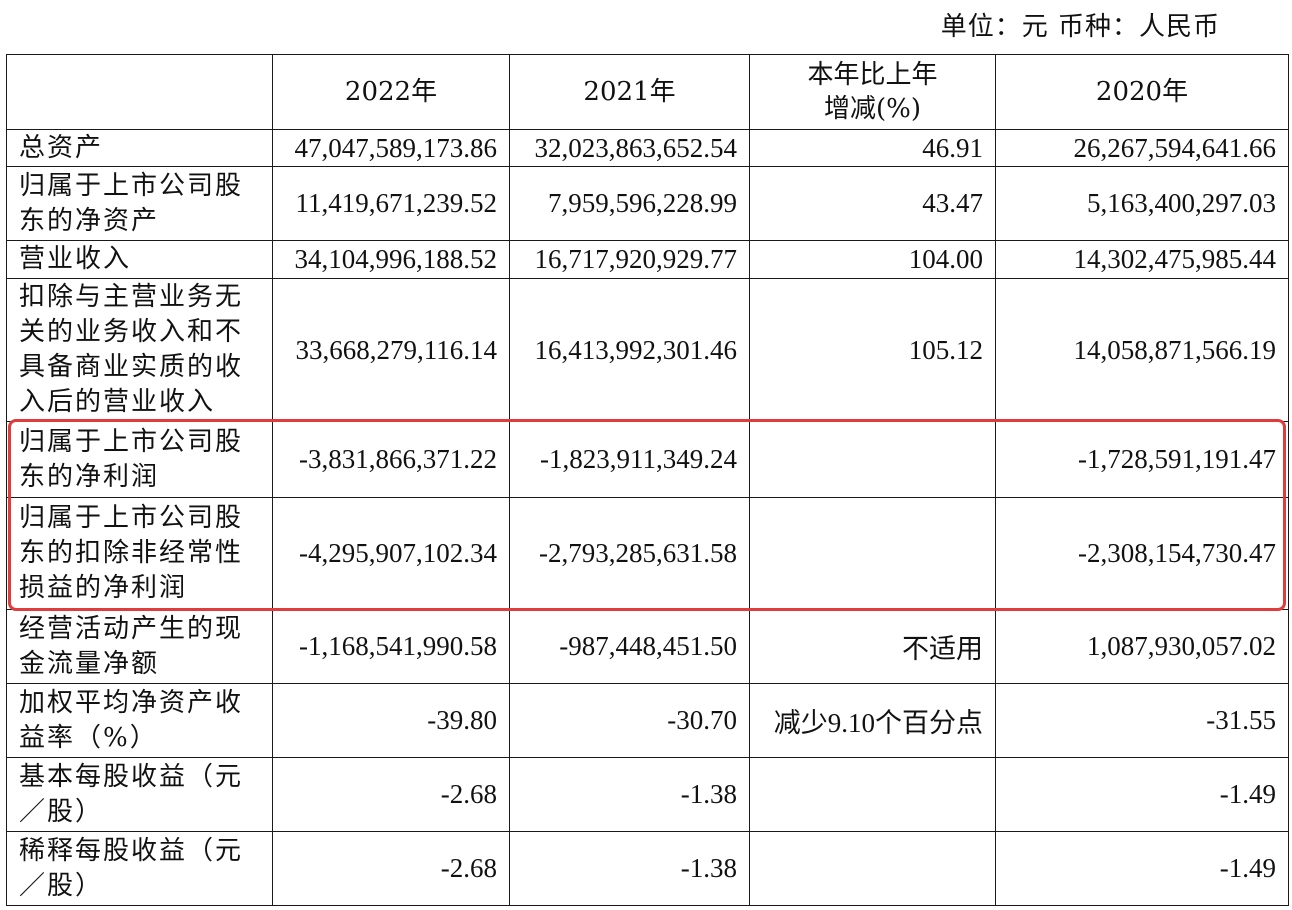 Image resolution: width=1292 pixels, height=910 pixels. What do you see at coordinates (391, 259) in the screenshot?
I see `cell-2022: 34,104,996,188.52` at bounding box center [391, 259].